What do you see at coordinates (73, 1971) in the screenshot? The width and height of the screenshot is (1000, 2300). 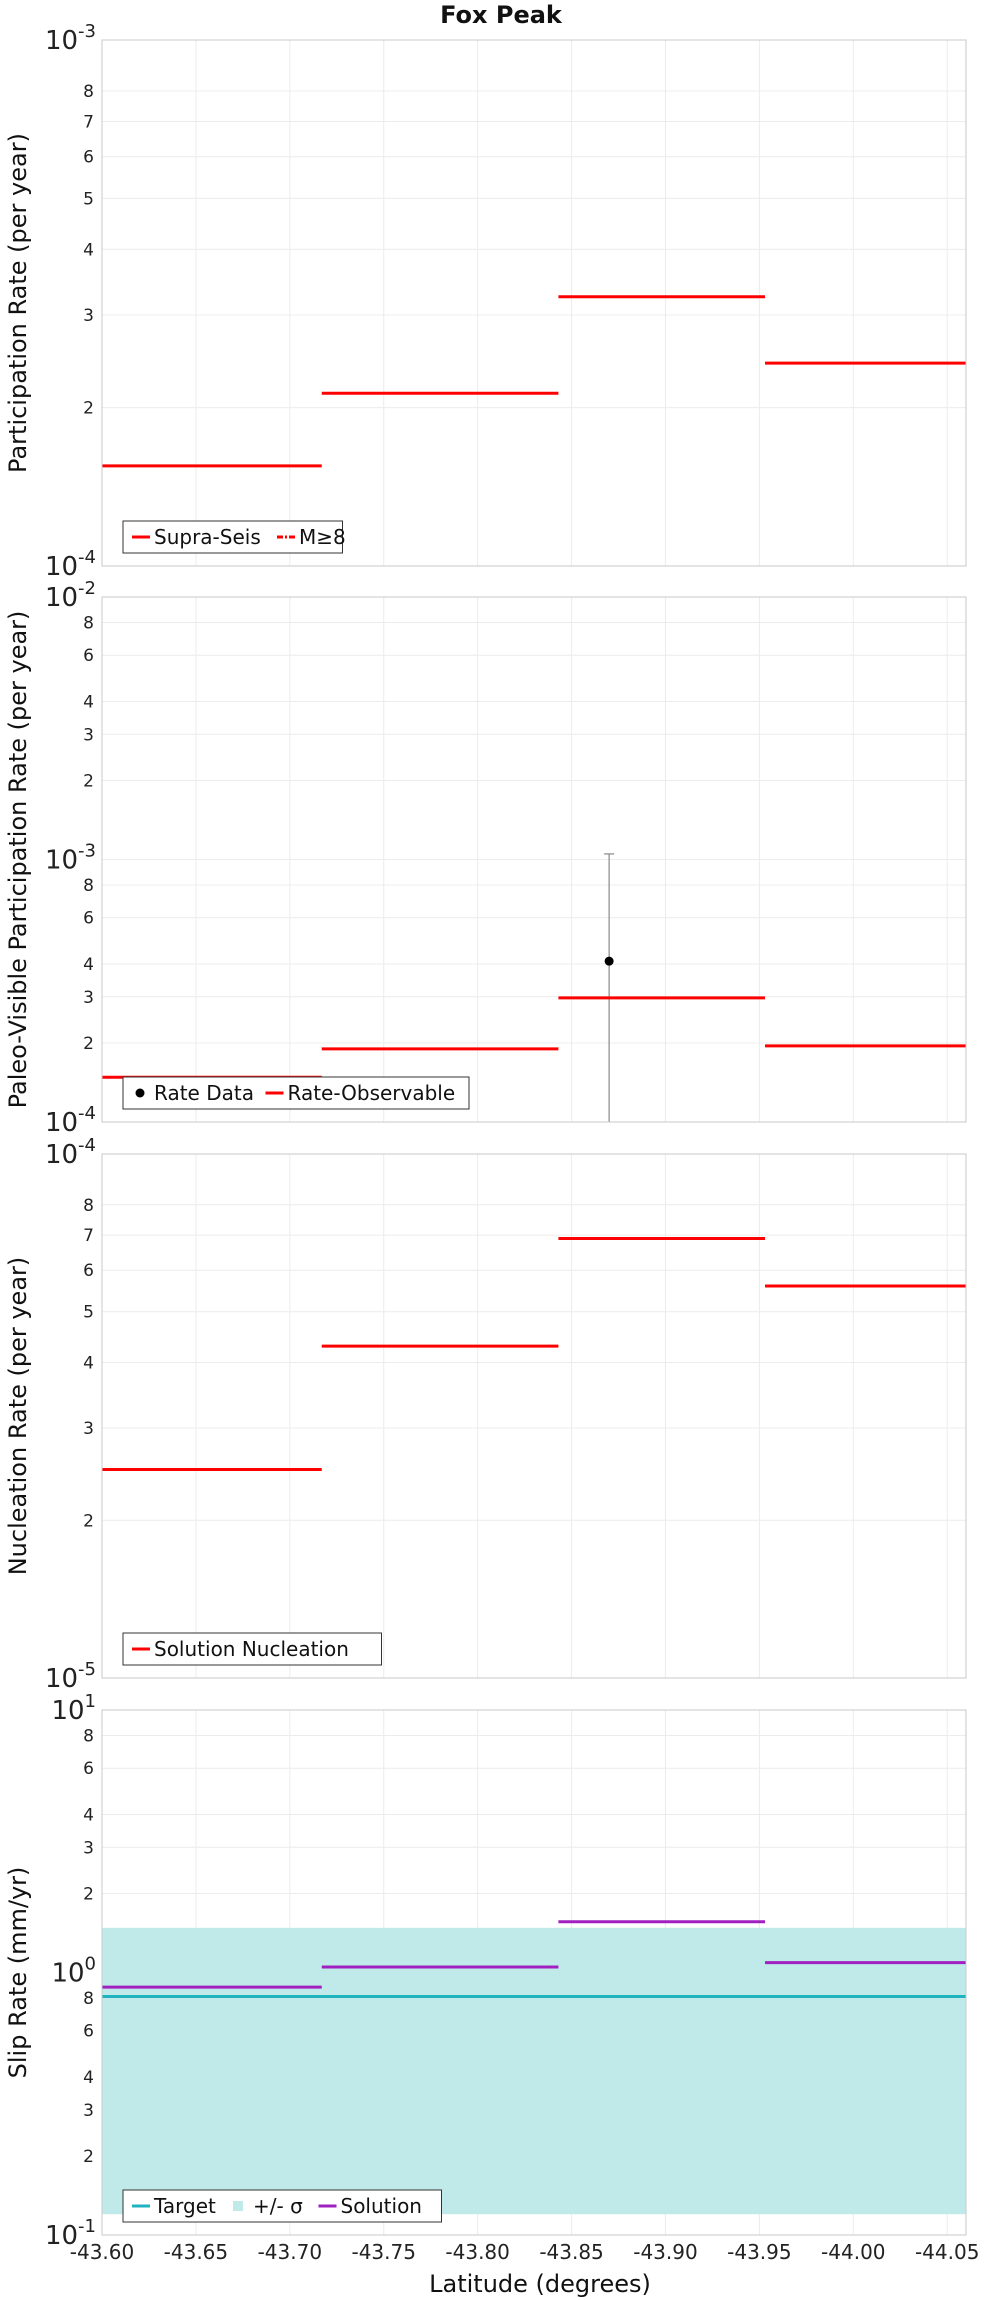 I see `y-major-tick-label: 10⁰` at bounding box center [73, 1971].